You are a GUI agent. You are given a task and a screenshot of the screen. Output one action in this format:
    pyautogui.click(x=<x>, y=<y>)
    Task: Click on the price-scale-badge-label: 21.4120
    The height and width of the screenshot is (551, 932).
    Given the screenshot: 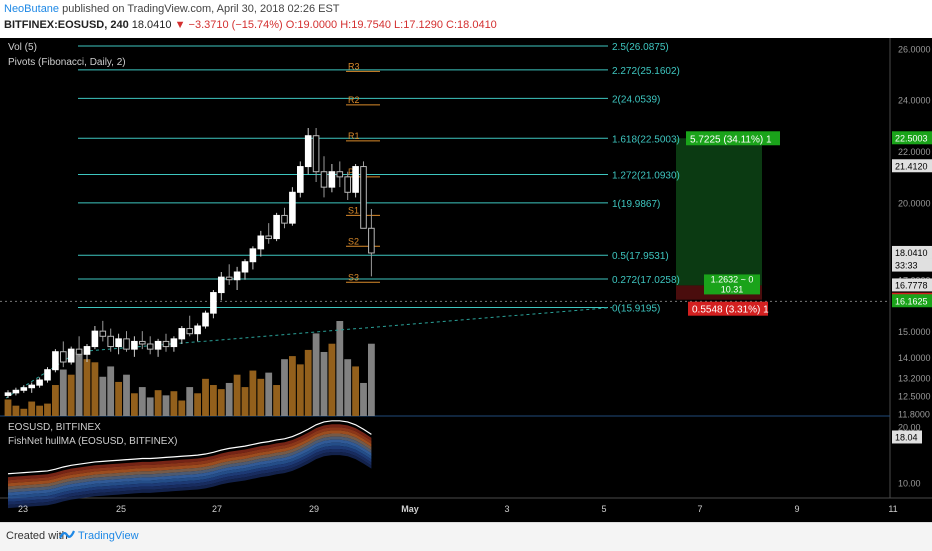 What is the action you would take?
    pyautogui.click(x=911, y=166)
    